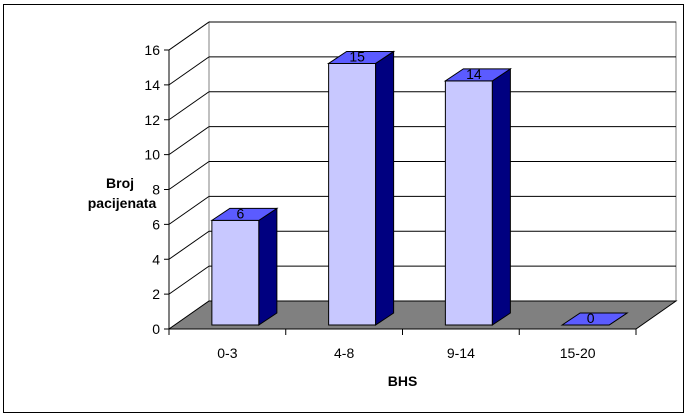 The height and width of the screenshot is (418, 689). Describe the element at coordinates (591, 318) in the screenshot. I see `data-label-15-20: 0` at that location.